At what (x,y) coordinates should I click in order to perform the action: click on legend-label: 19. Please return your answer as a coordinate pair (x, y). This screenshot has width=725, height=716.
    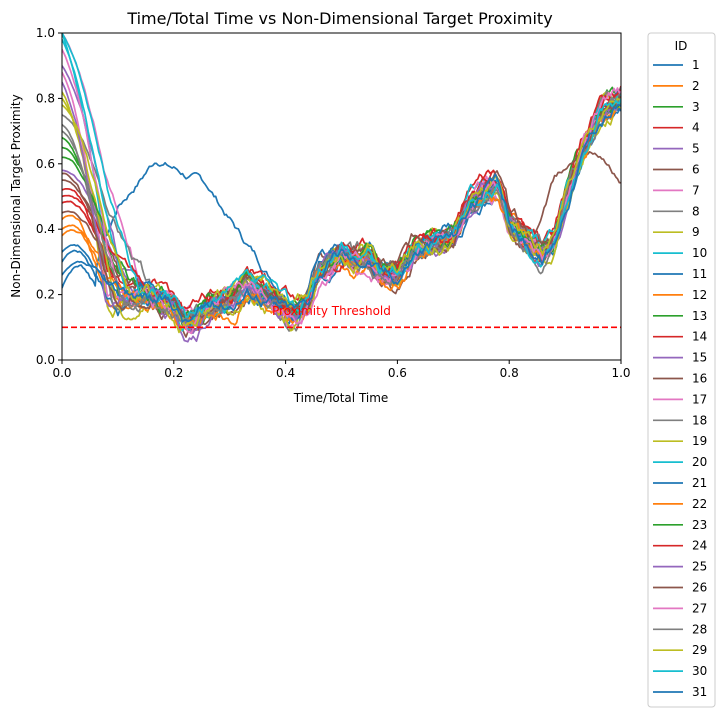
    Looking at the image, I should click on (699, 441).